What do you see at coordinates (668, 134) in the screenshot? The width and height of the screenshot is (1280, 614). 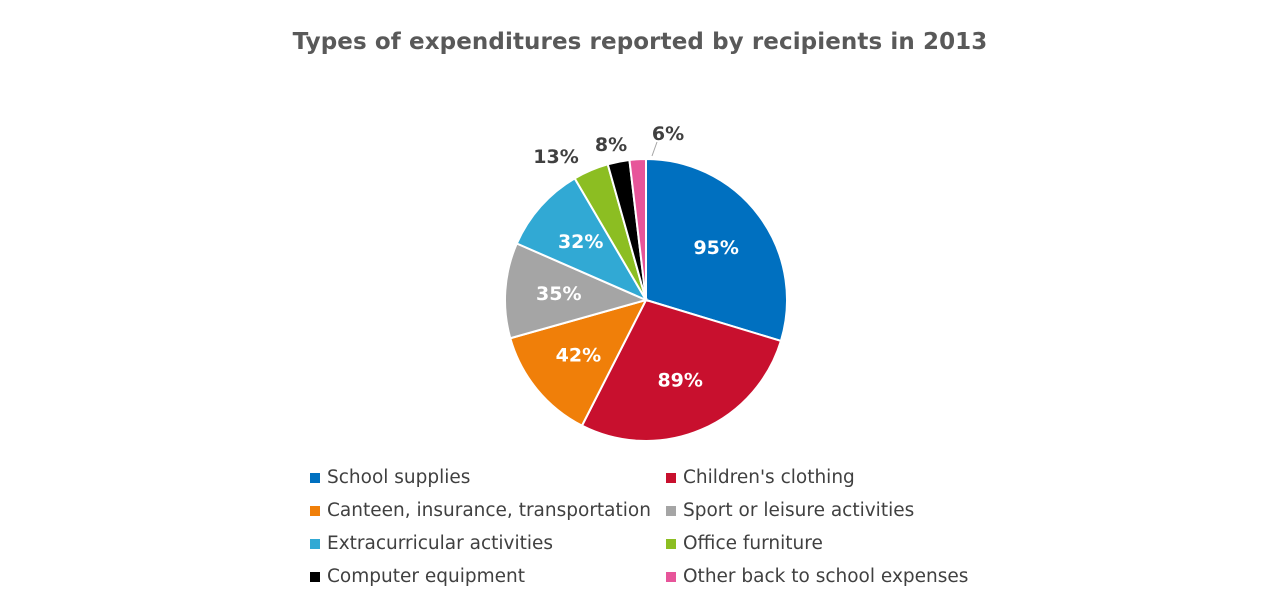 I see `data-label-other-back-to-school-expenses: 6%` at bounding box center [668, 134].